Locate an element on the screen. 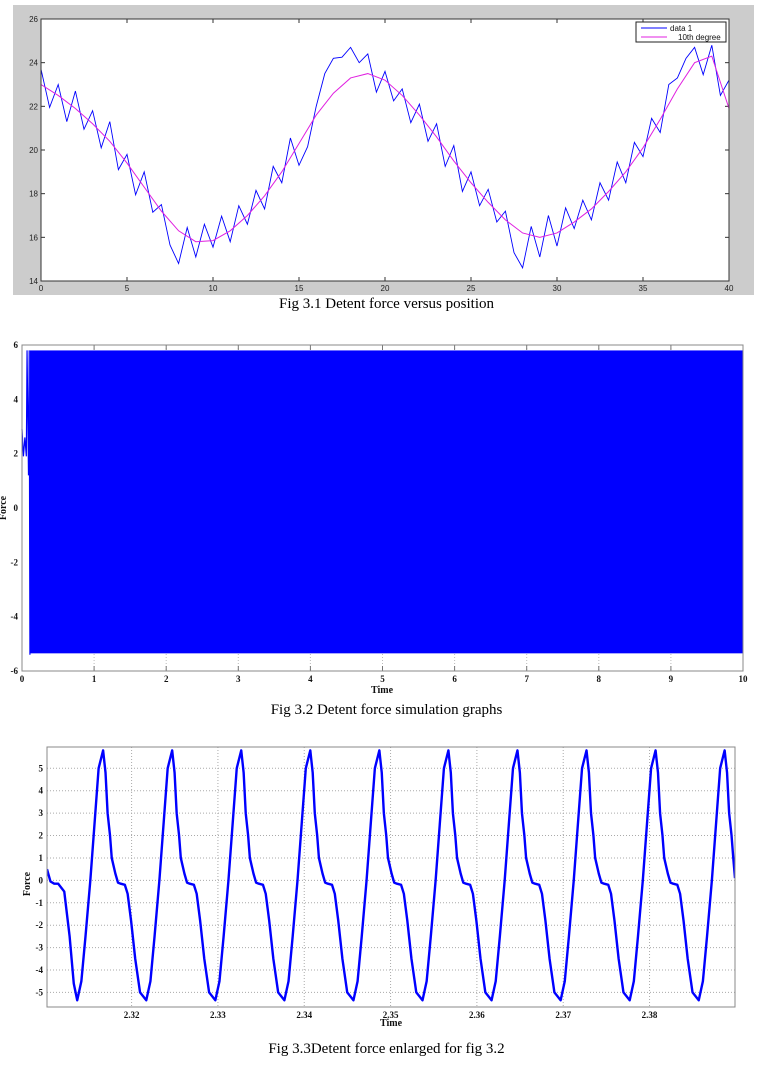 Image resolution: width=773 pixels, height=1073 pixels. x-tick-label: 30 is located at coordinates (557, 288).